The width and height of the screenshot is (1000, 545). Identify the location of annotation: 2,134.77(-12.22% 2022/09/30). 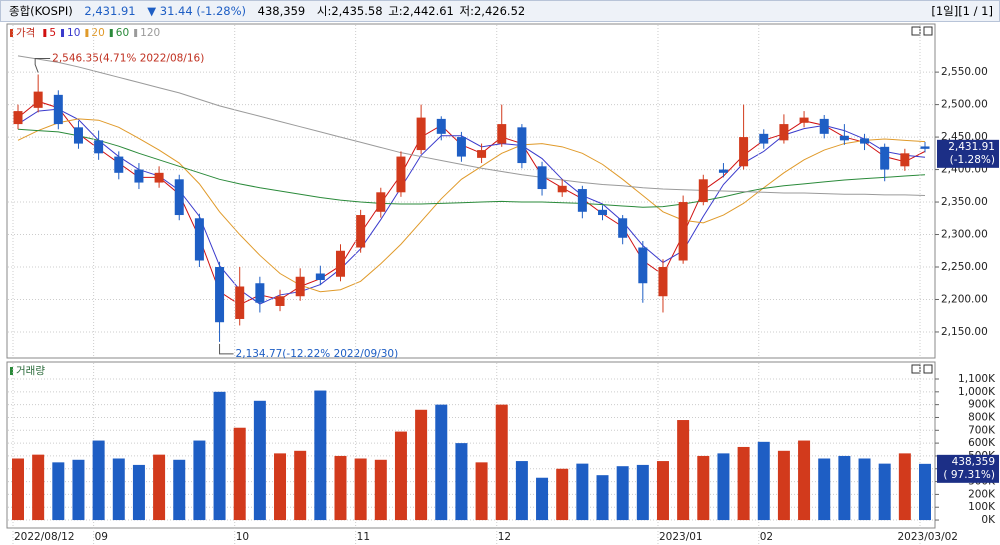
(317, 354).